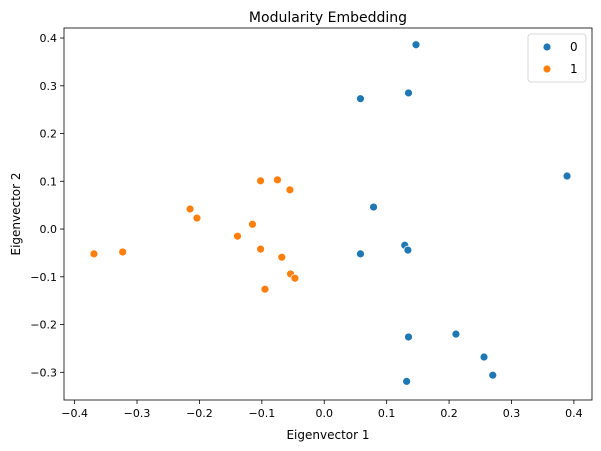 The height and width of the screenshot is (451, 601). I want to click on x-tick-label: −0.2, so click(199, 413).